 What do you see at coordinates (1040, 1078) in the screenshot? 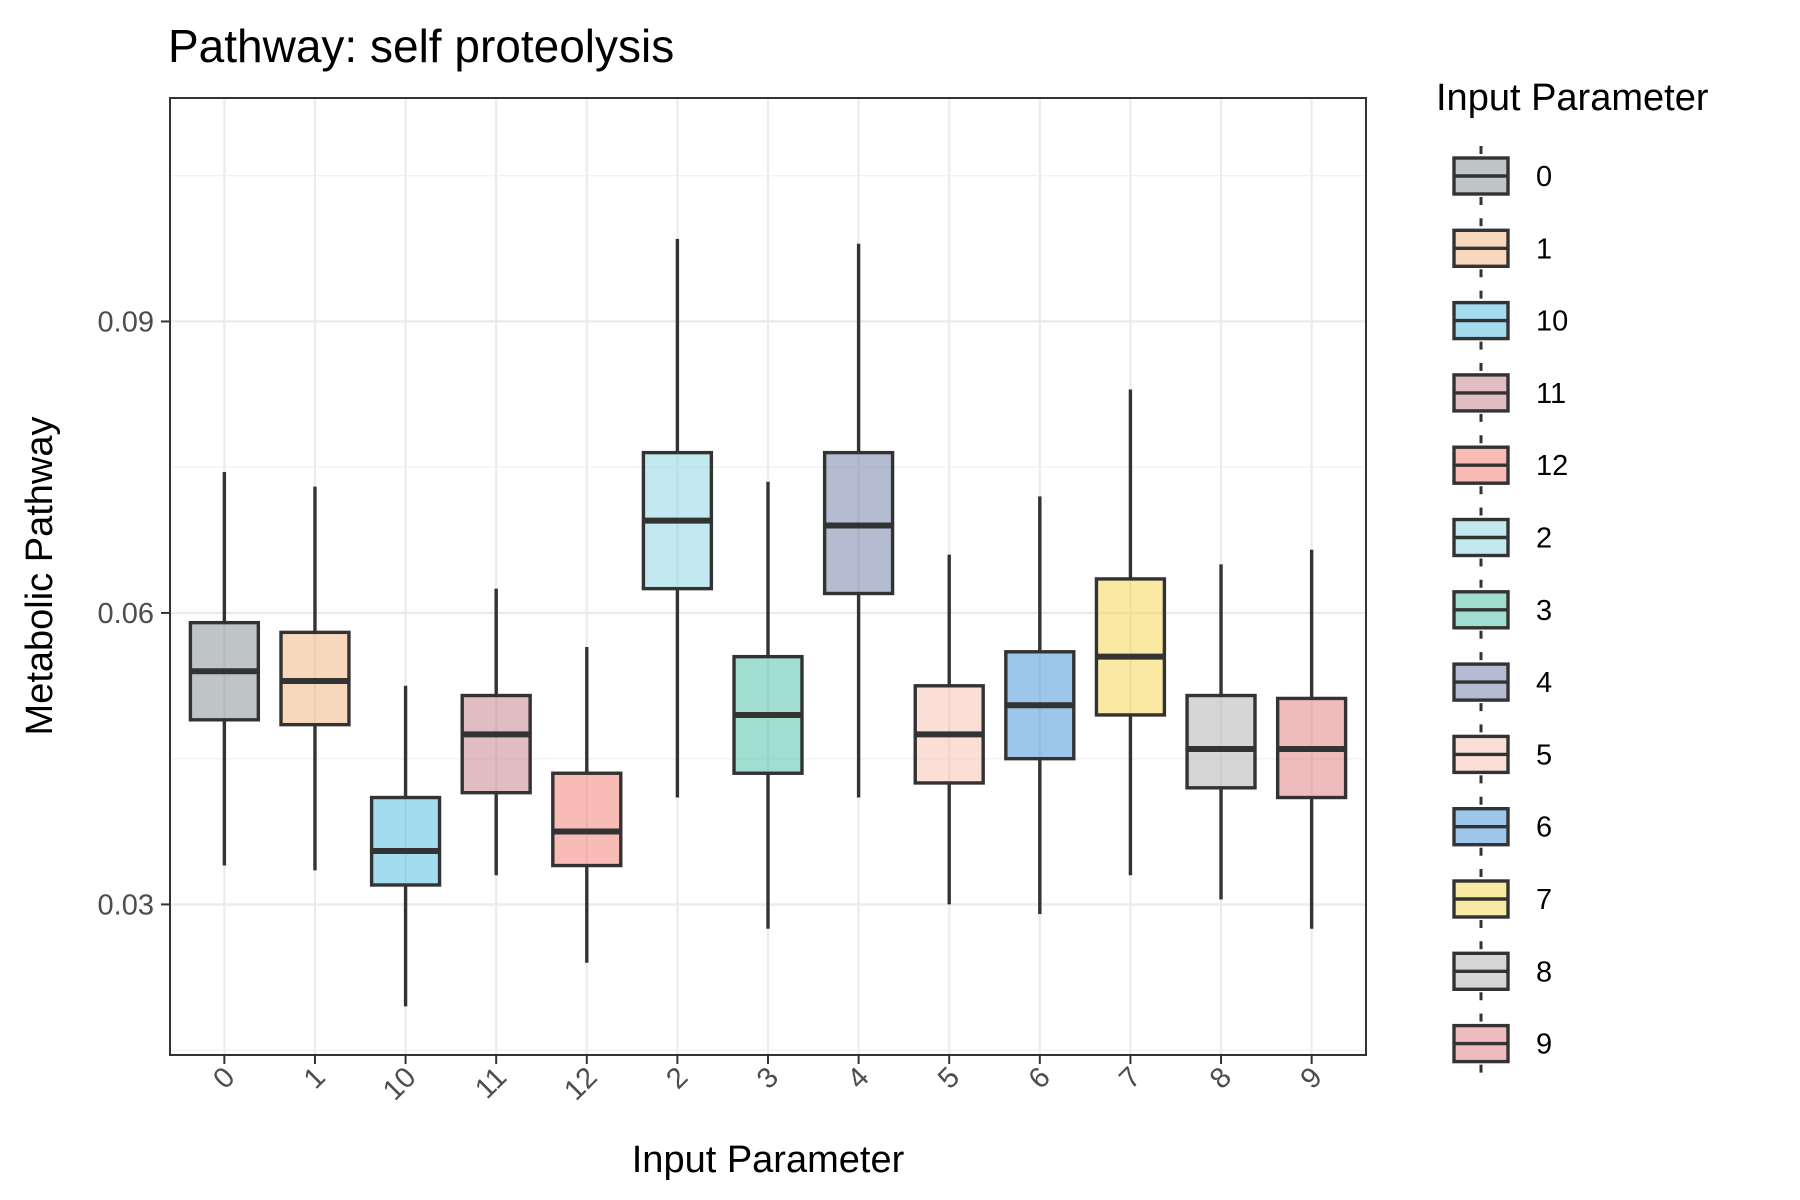
I see `x-tick-label-6: 6` at bounding box center [1040, 1078].